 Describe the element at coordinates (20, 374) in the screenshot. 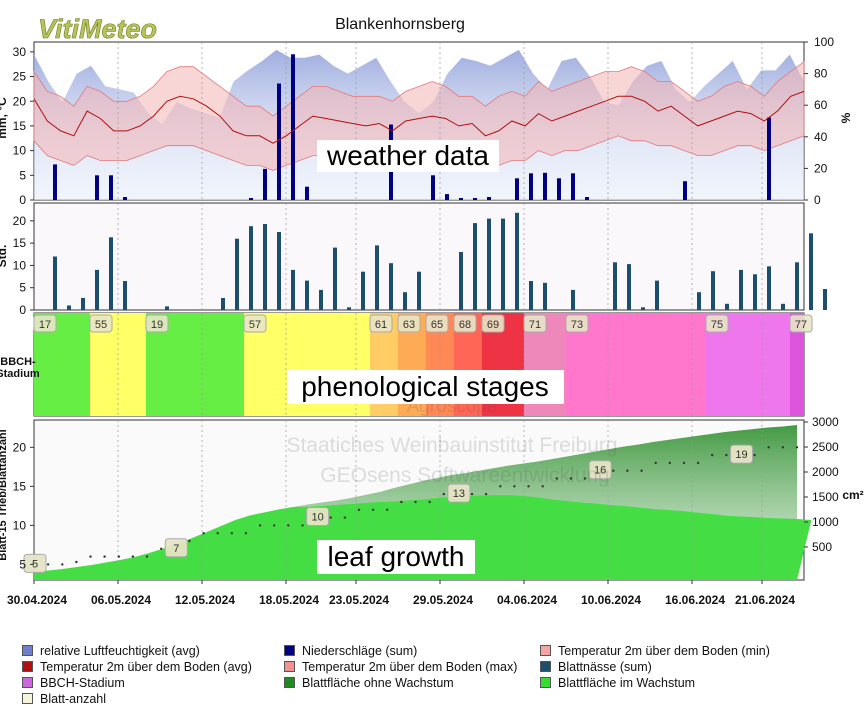

I see `y-axis-label-2: Stadium` at that location.